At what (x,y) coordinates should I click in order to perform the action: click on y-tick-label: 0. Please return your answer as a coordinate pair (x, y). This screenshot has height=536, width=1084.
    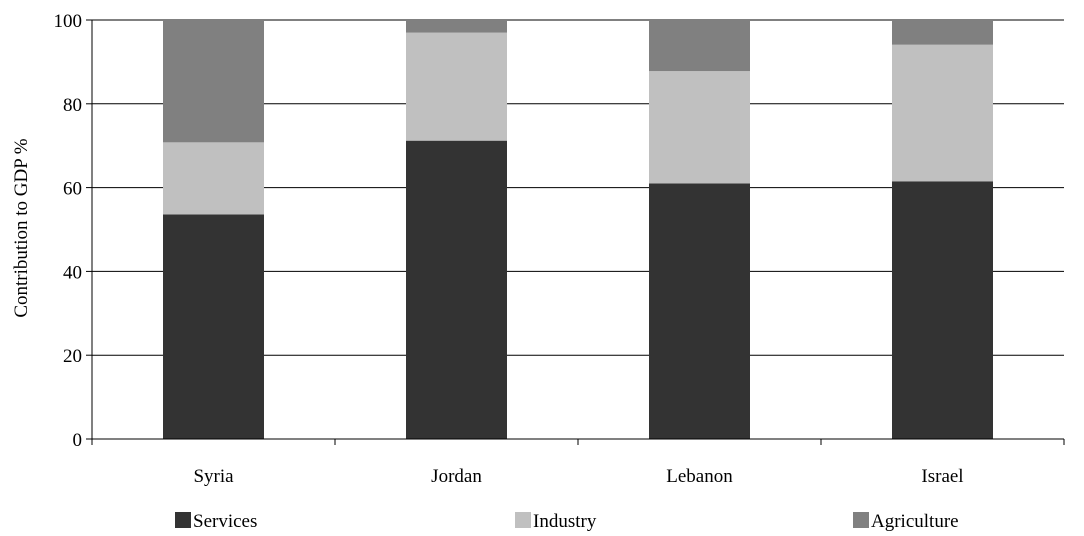
    Looking at the image, I should click on (78, 440).